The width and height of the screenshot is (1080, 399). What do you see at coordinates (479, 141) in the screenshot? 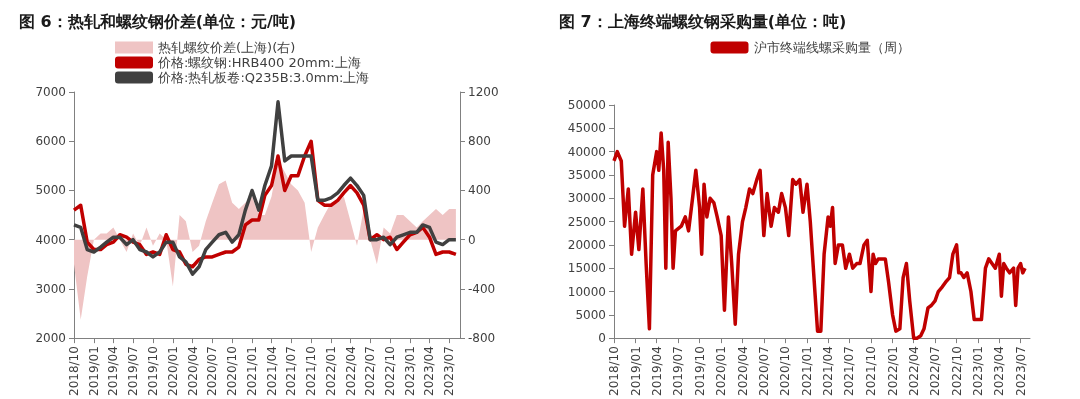
I see `y2-tick-label: 800` at bounding box center [479, 141].